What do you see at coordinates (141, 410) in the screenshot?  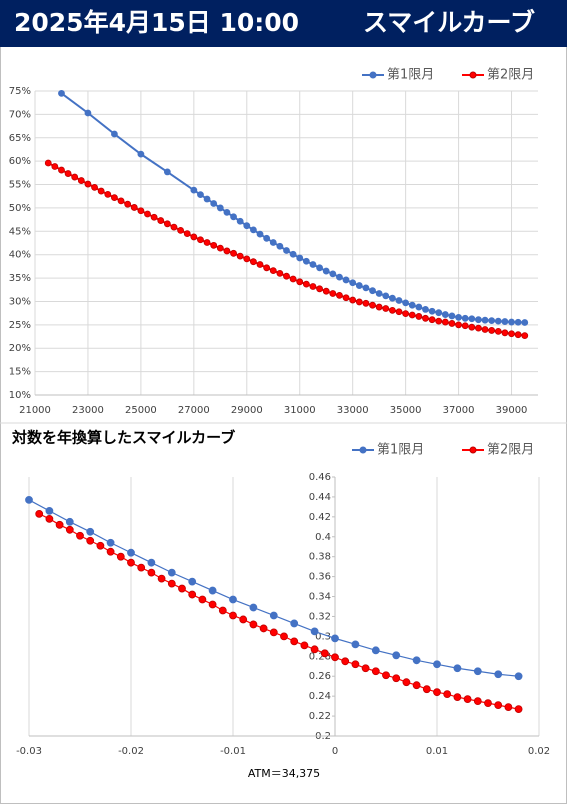 I see `x-tick-label: 25000` at bounding box center [141, 410].